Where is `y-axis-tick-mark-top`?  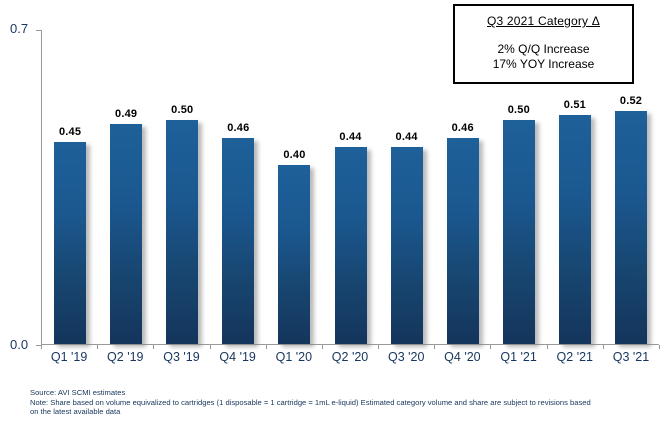
y-axis-tick-mark-top is located at coordinates (38, 30).